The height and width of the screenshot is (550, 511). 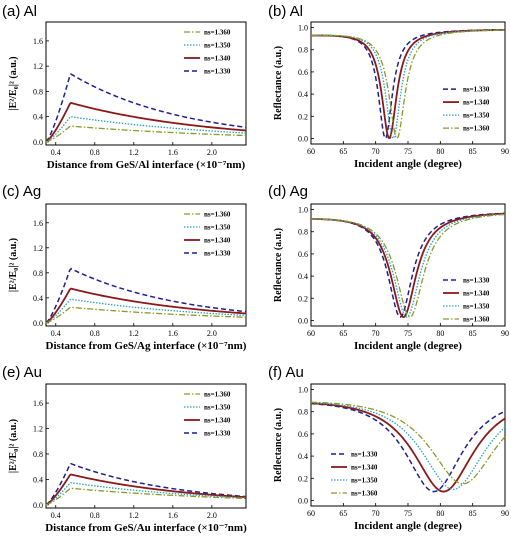 I want to click on x-tick-label: 1.2, so click(x=134, y=333).